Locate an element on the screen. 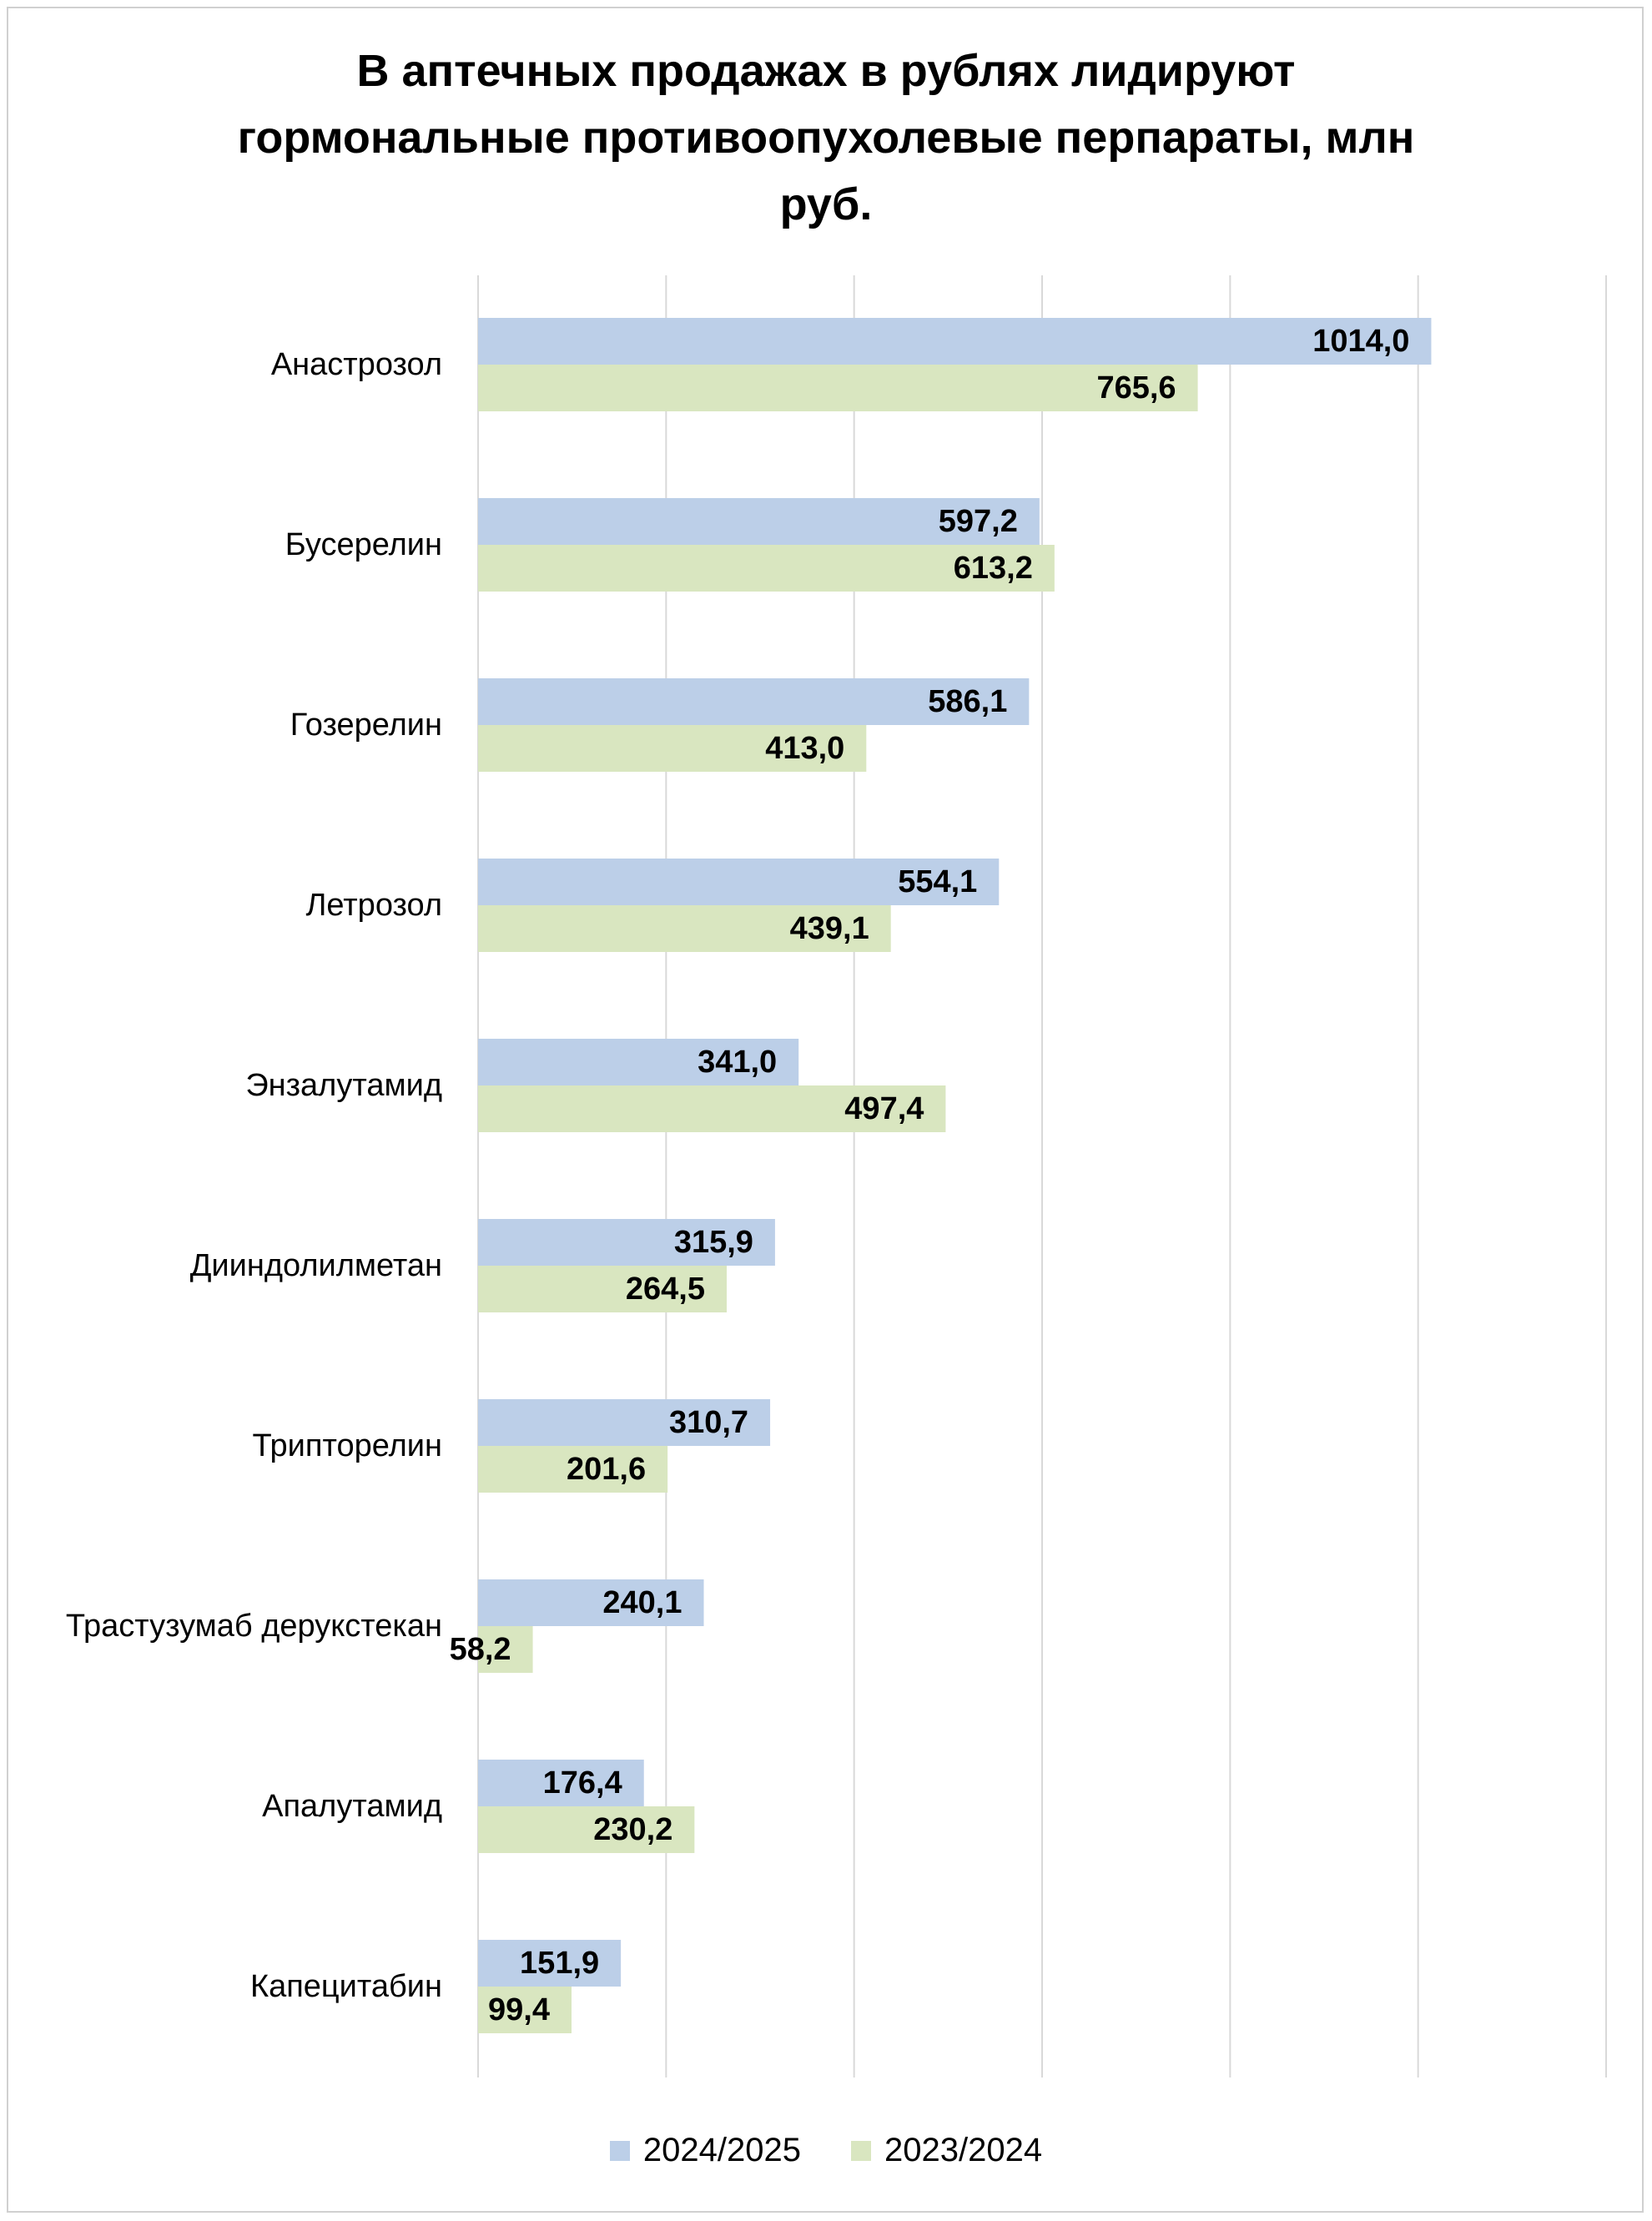 The image size is (1652, 2221). chart-title-line-1: В аптечных продажах в рублях лидируют is located at coordinates (826, 71).